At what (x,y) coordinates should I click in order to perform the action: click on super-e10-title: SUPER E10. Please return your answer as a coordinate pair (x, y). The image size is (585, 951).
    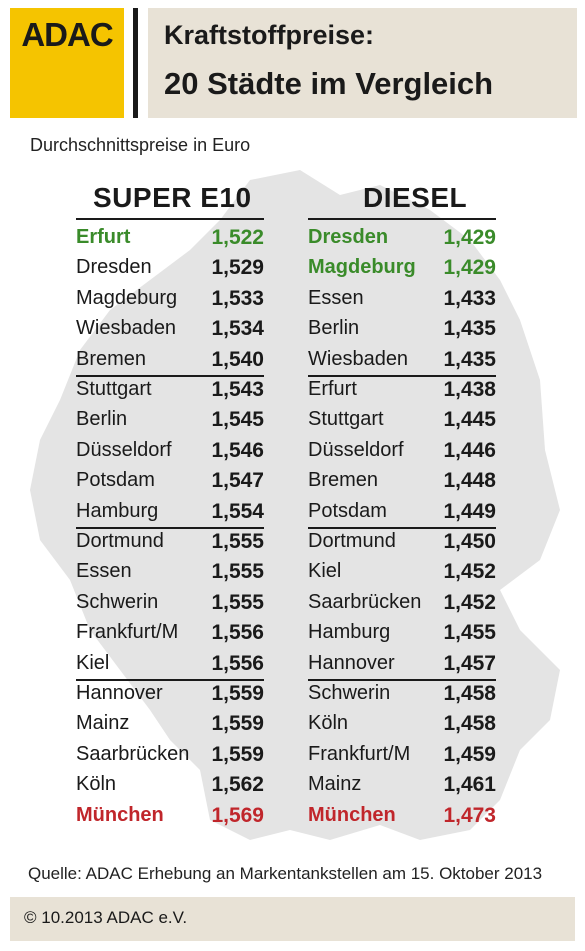
    Looking at the image, I should click on (172, 197).